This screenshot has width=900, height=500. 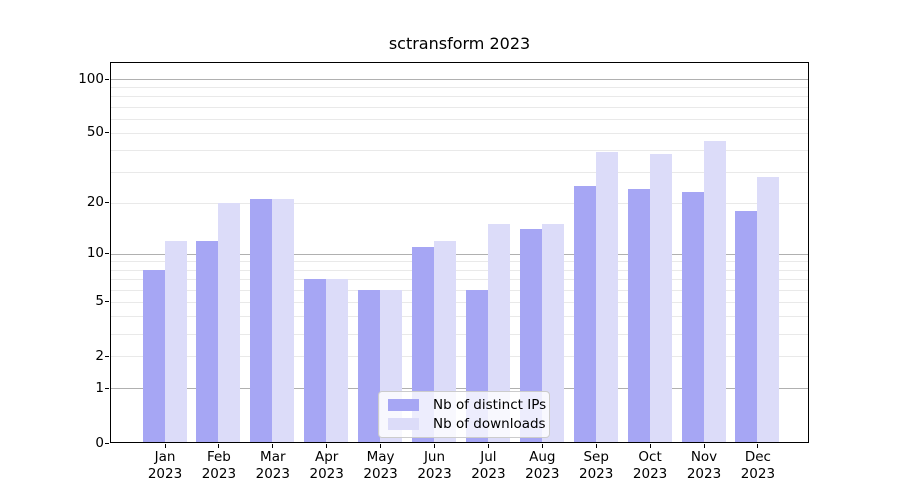 I want to click on y-tick-label-0: 0, so click(x=99, y=442).